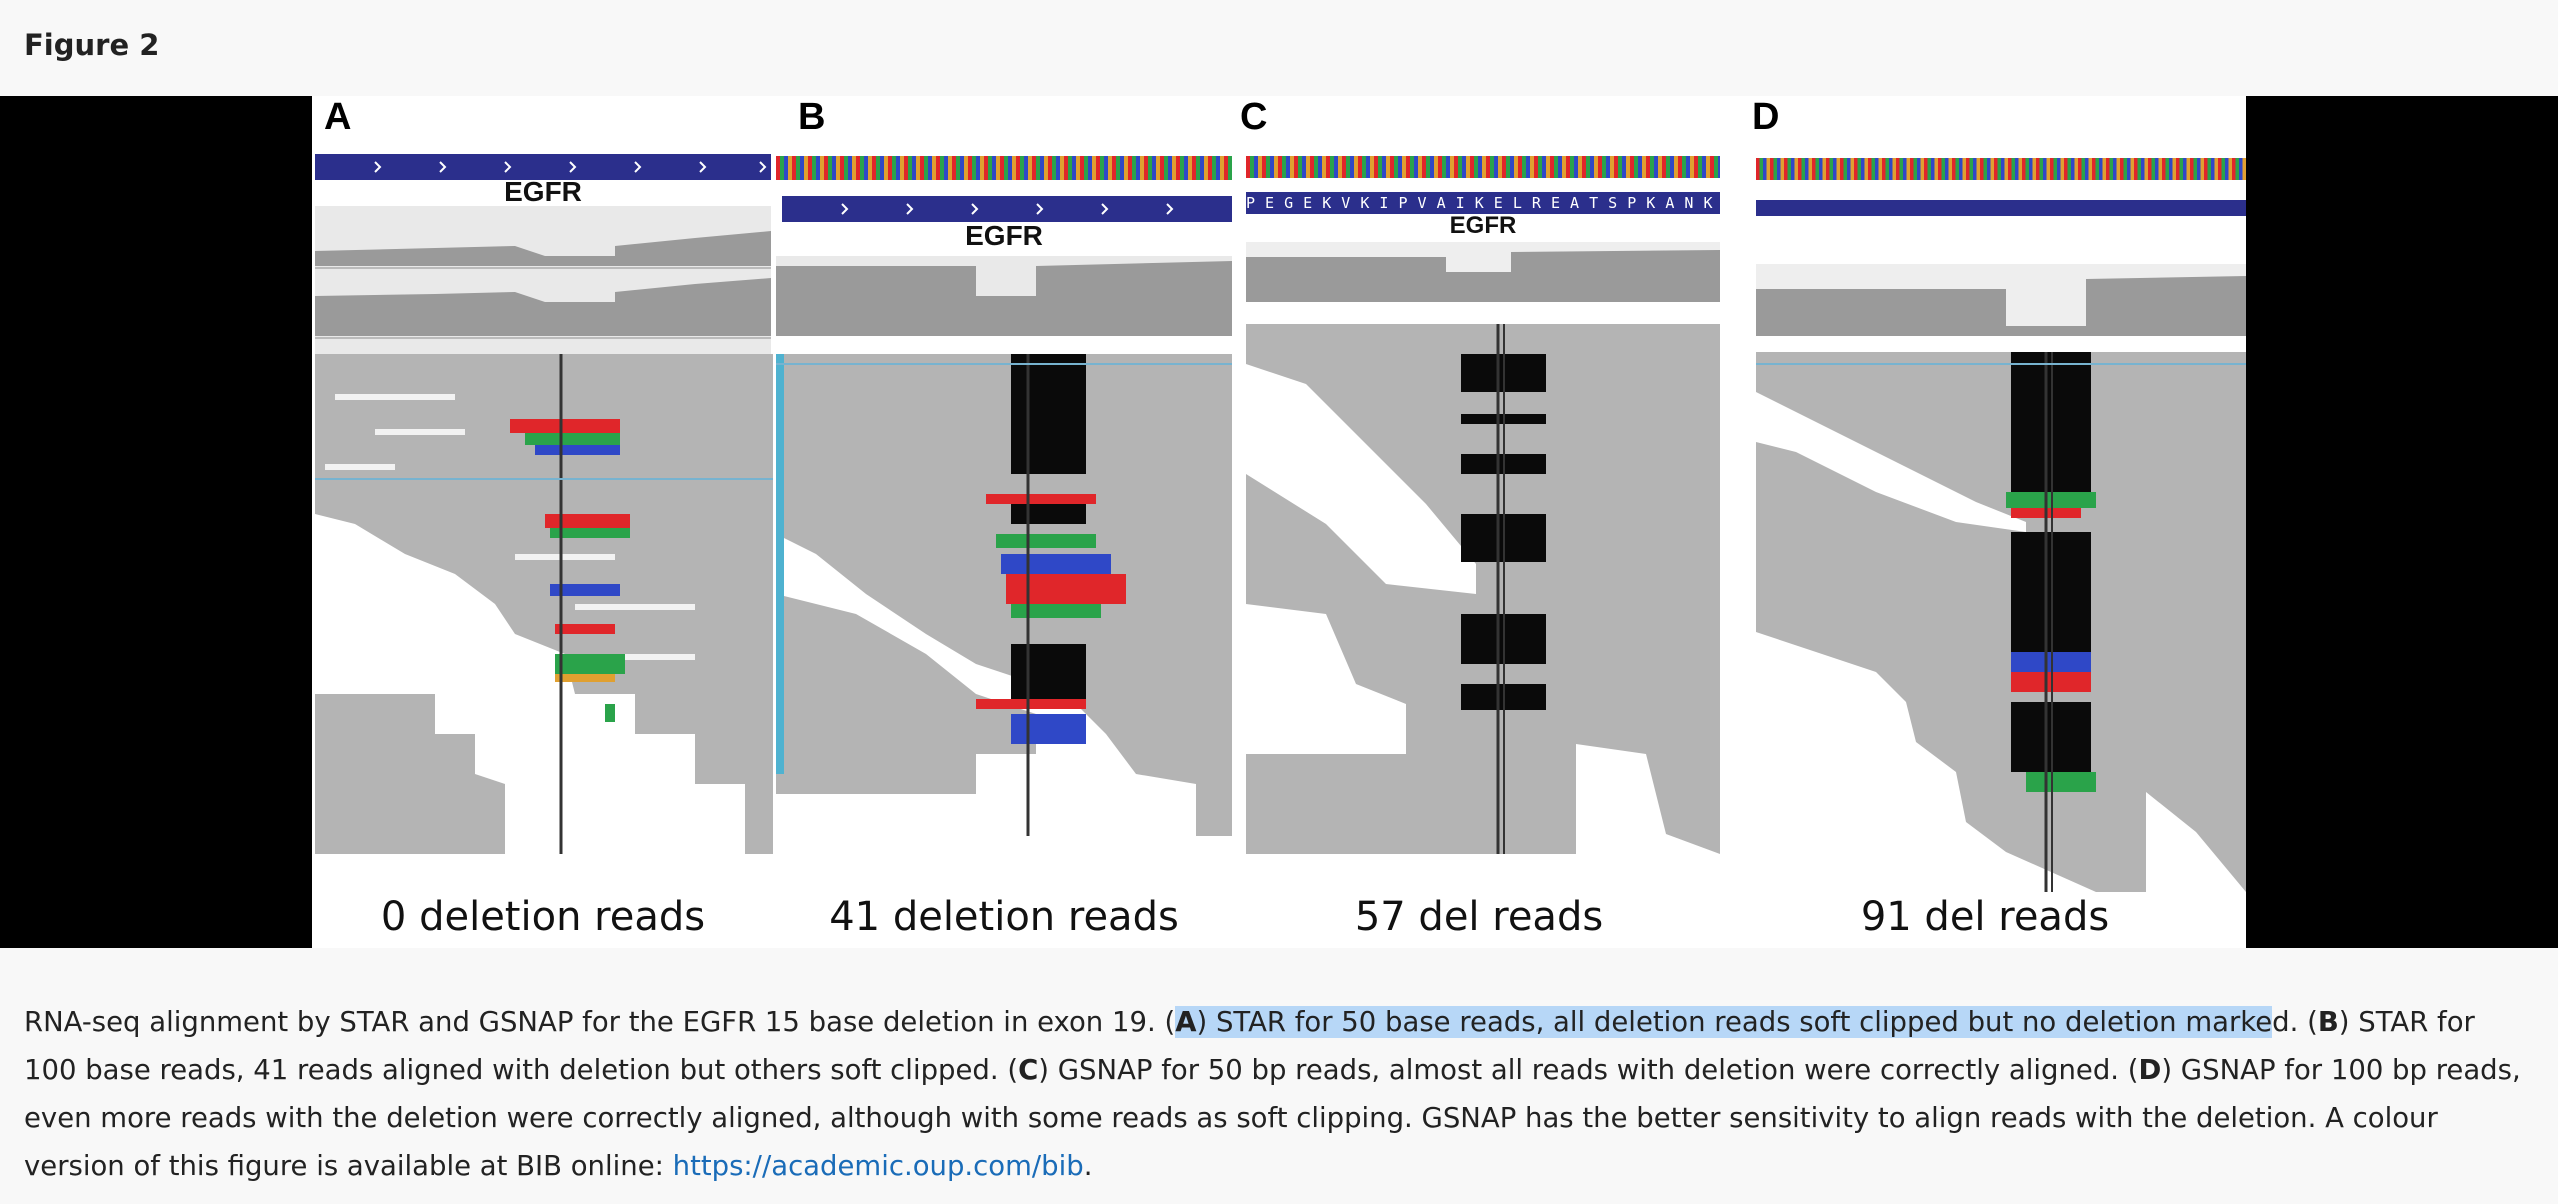  I want to click on panel-letter: B, so click(812, 117).